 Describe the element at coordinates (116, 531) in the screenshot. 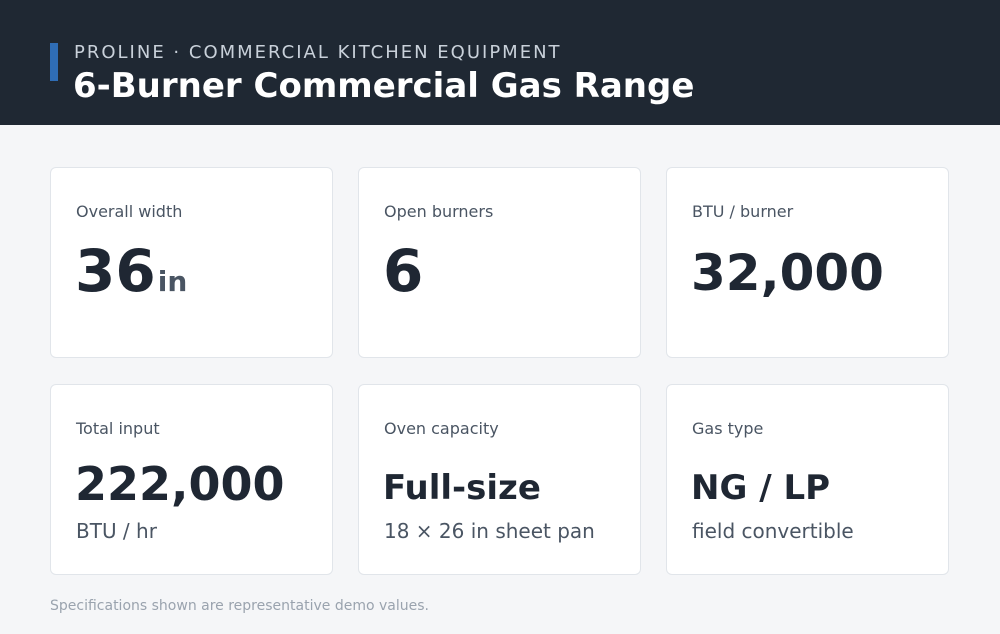

I see `spec-sub: BTU / hr` at that location.